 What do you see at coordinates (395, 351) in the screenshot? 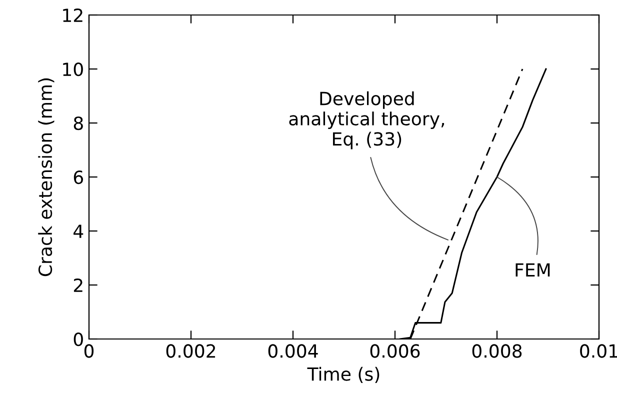
I see `x-tick-label: 0.006` at bounding box center [395, 351].